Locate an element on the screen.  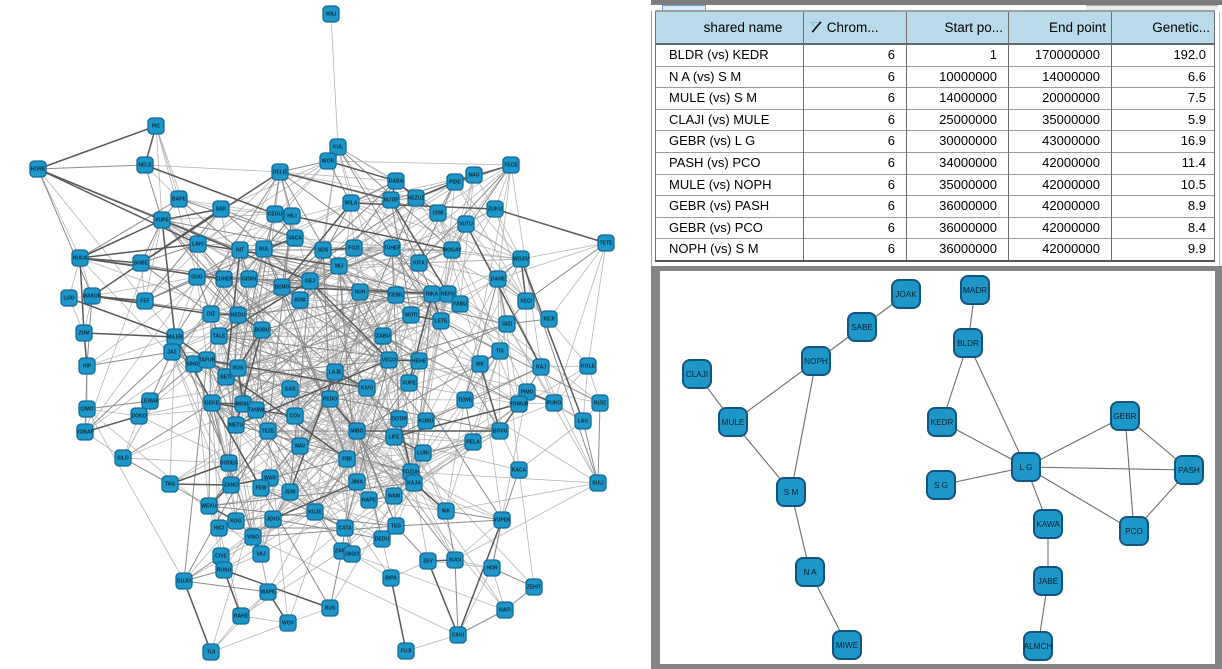
svg-text: WOTI is located at coordinates (411, 316).